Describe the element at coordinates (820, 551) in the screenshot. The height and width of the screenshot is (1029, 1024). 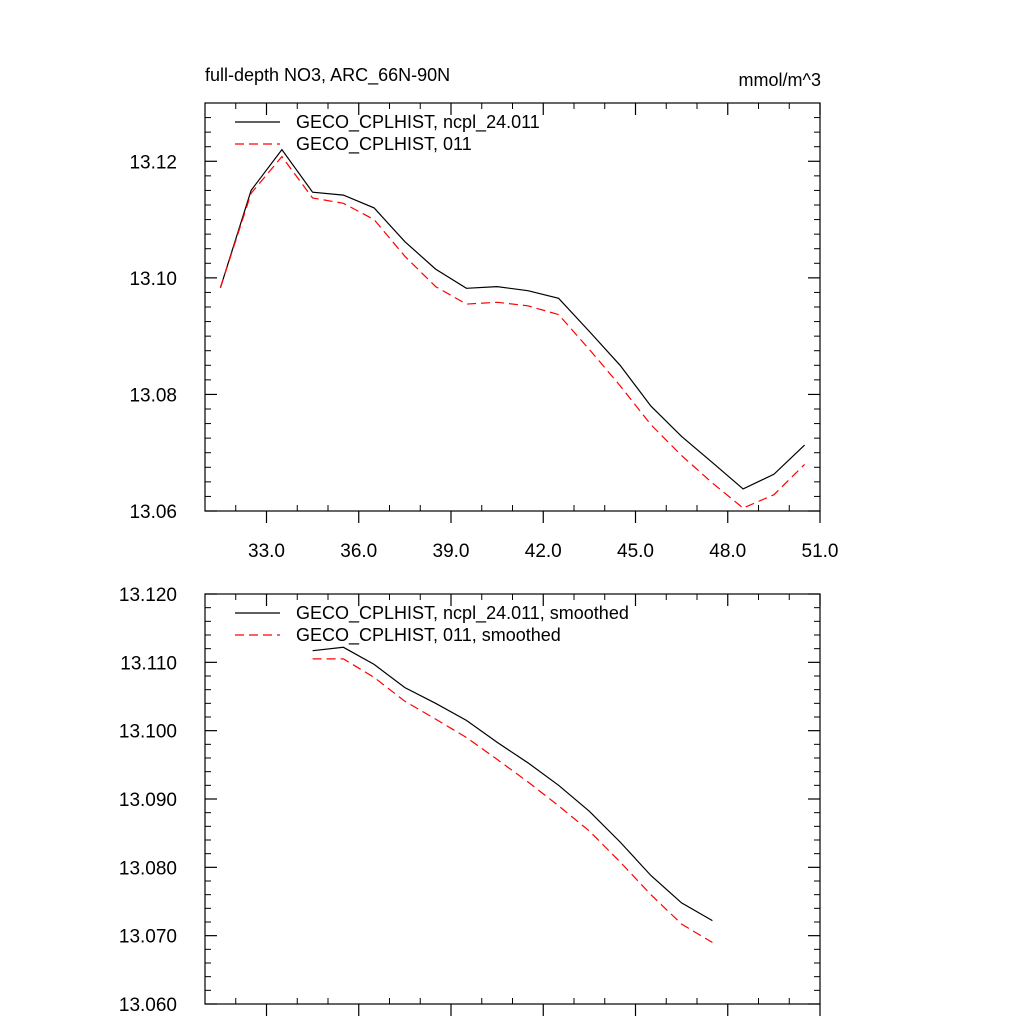
I see `x-tick-label: 51.0` at that location.